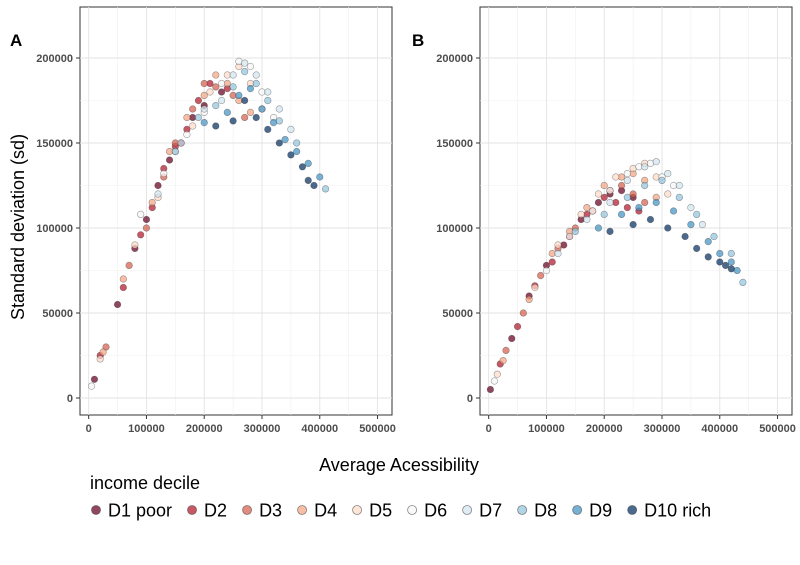  I want to click on legend-label: D10 rich, so click(677, 511).